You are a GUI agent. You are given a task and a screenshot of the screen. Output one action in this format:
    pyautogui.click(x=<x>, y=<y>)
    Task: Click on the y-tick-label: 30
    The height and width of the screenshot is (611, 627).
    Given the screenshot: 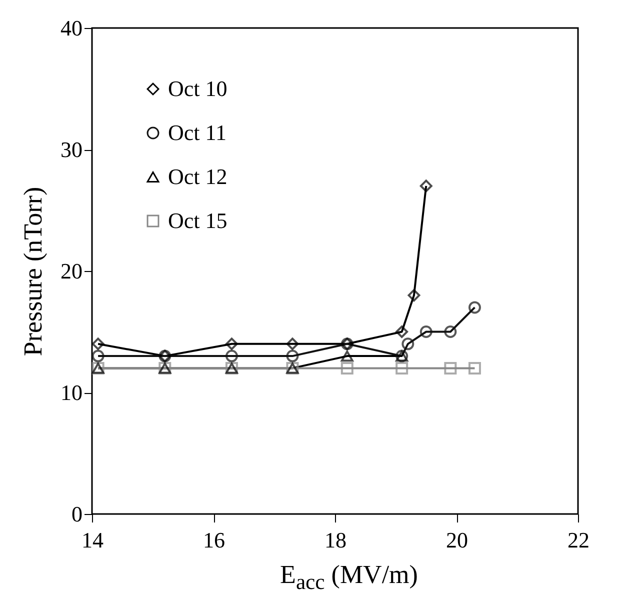 What is the action you would take?
    pyautogui.click(x=71, y=149)
    